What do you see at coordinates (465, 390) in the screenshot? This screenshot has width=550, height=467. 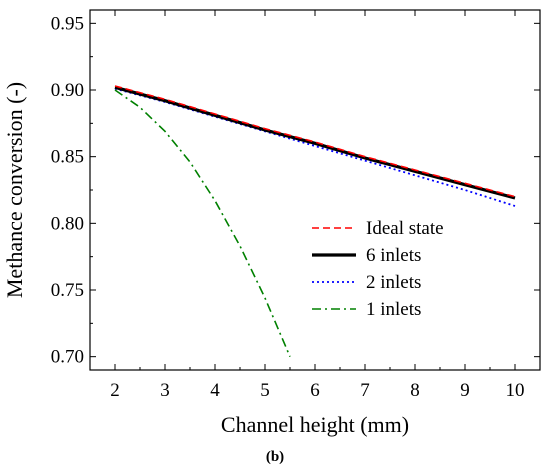 I see `x-tick-label: 9` at bounding box center [465, 390].